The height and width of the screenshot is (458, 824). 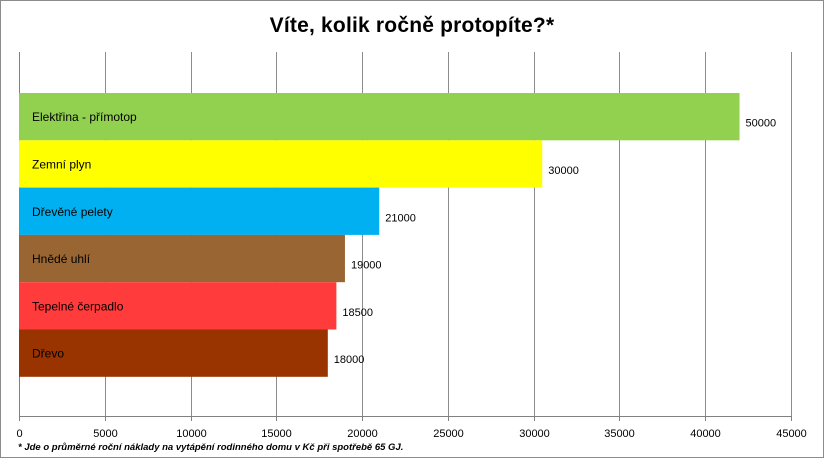 What do you see at coordinates (412, 25) in the screenshot?
I see `chart-title: Víte, kolik ročně protopíte?*` at bounding box center [412, 25].